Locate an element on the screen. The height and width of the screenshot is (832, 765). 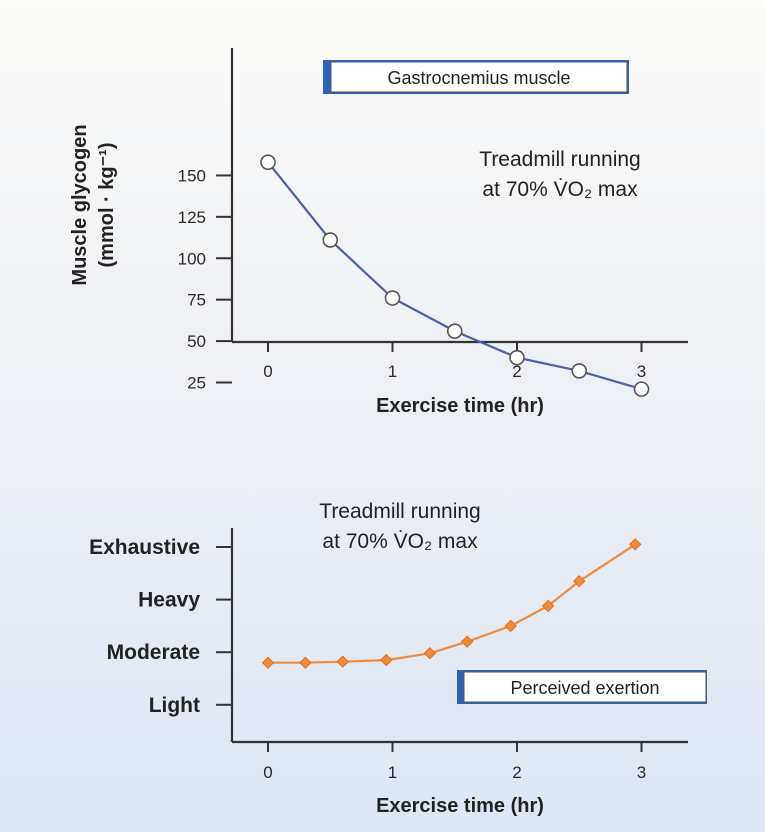
glycogen-y-axis-title-line1: Muscle glycogen is located at coordinates (80, 204).